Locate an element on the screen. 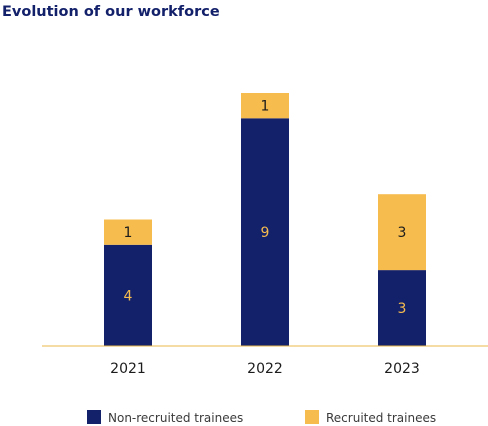  x-tick-label-2022: 2022 is located at coordinates (265, 369).